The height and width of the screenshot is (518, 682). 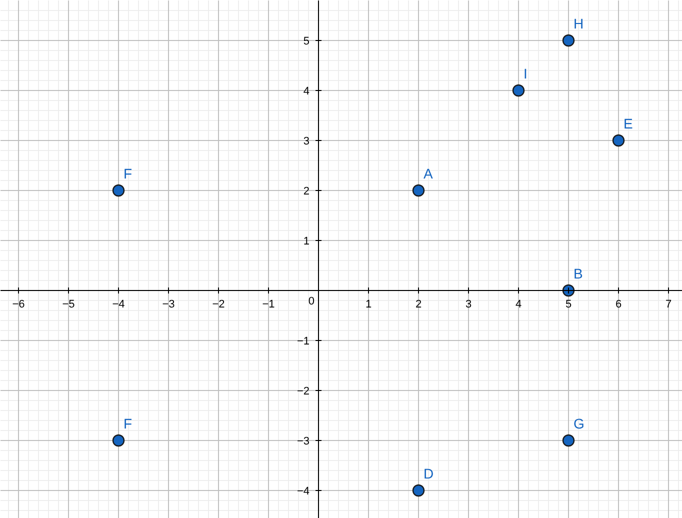 What do you see at coordinates (306, 242) in the screenshot?
I see `y-tick-label: 1` at bounding box center [306, 242].